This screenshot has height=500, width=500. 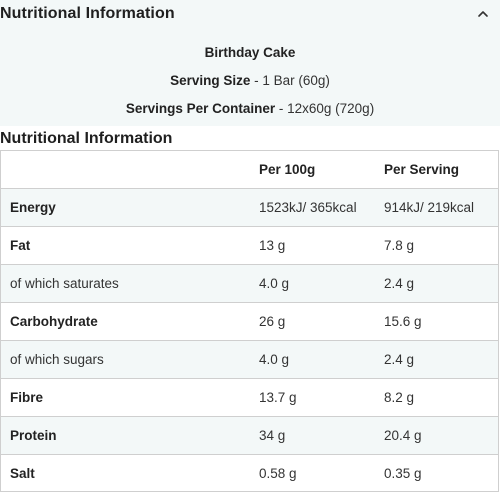 What do you see at coordinates (325, 108) in the screenshot?
I see `servings-value: - 12x60g (720g)` at bounding box center [325, 108].